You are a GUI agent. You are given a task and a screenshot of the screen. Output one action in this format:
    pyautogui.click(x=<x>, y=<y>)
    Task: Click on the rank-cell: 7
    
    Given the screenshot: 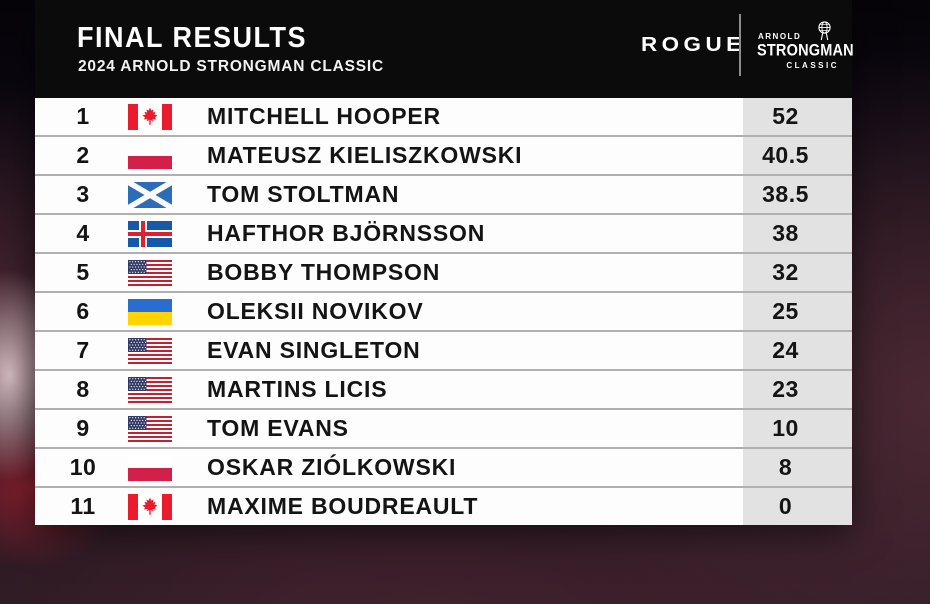 What is the action you would take?
    pyautogui.click(x=83, y=350)
    